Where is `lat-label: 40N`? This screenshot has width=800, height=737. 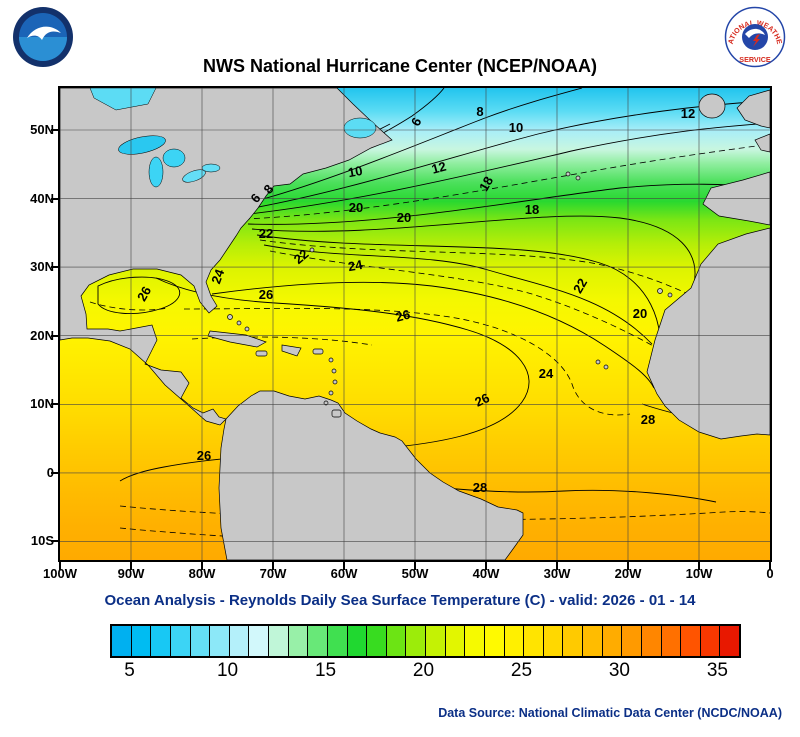 lat-label: 40N is located at coordinates (42, 198).